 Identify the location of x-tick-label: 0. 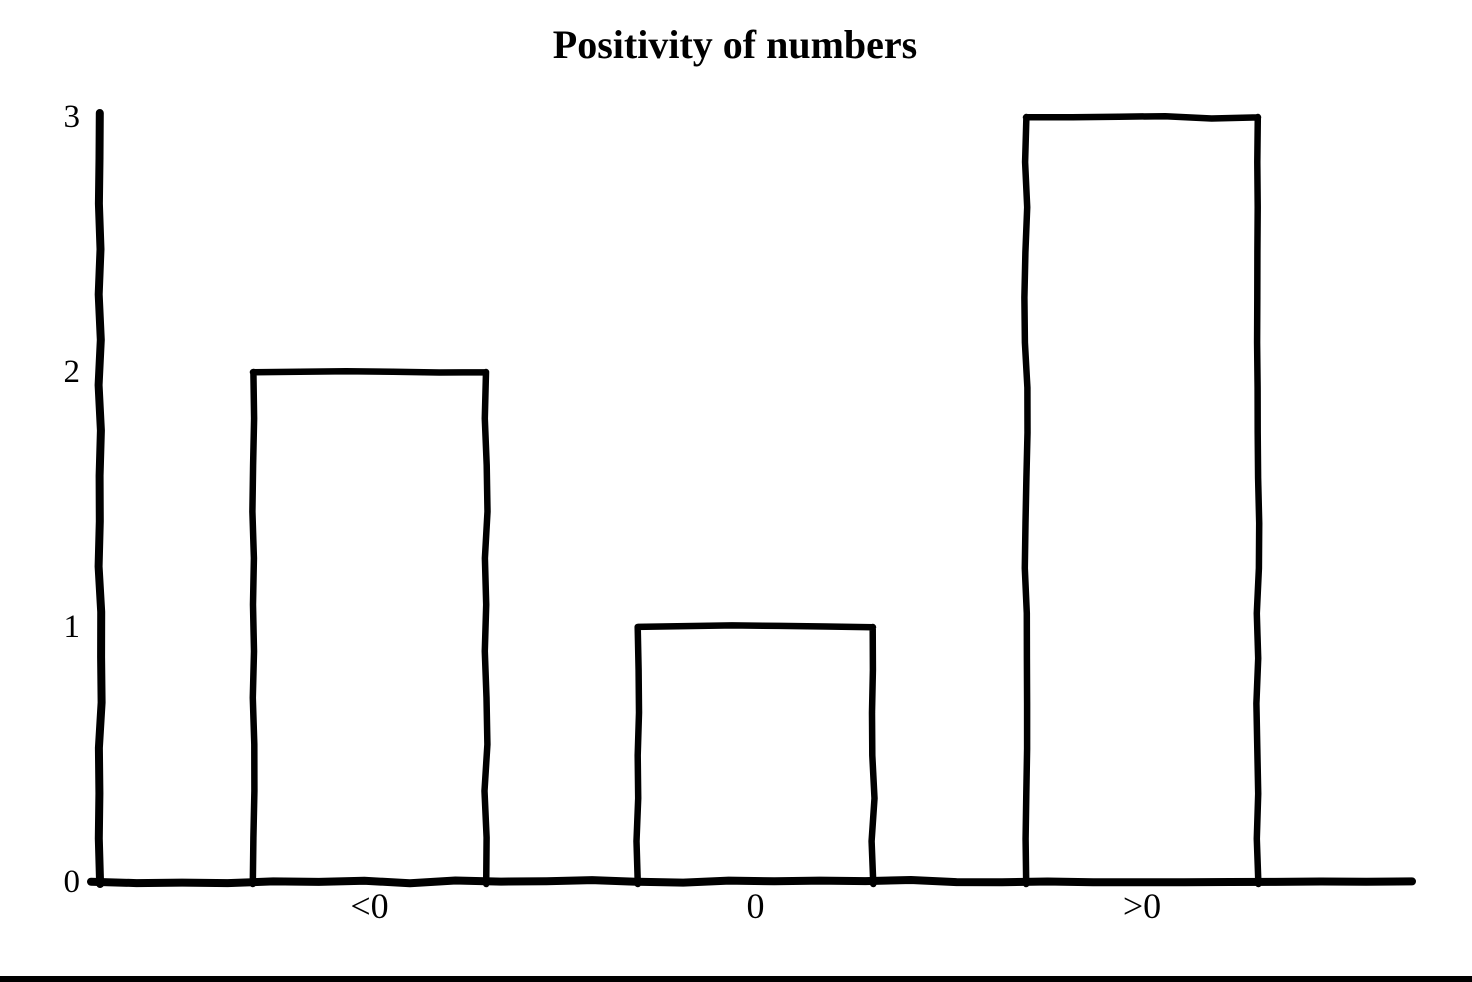
(756, 906).